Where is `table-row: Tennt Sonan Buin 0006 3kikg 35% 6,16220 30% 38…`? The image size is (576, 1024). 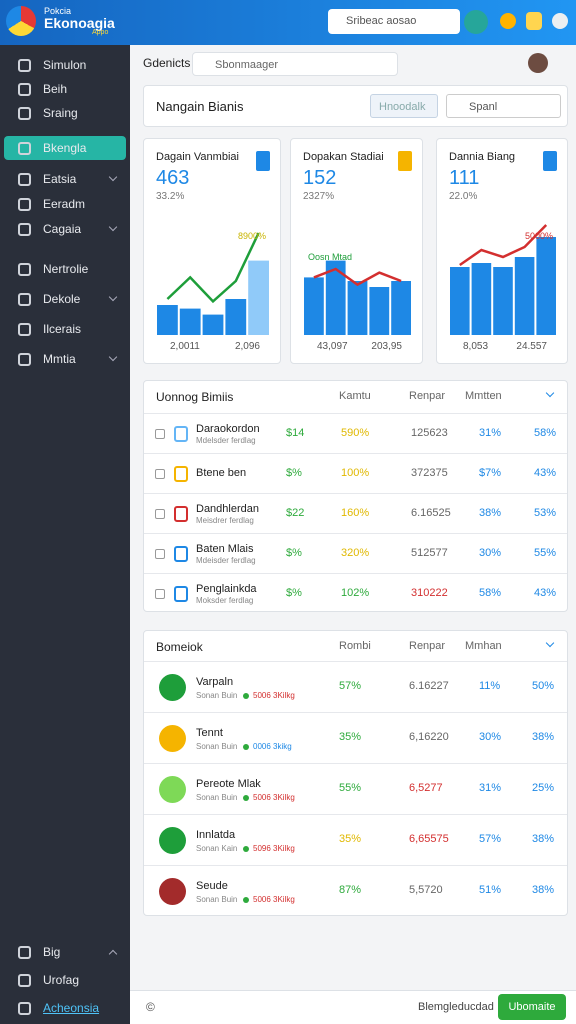 table-row: Tennt Sonan Buin 0006 3kikg 35% 6,16220 30% 38… is located at coordinates (355, 737).